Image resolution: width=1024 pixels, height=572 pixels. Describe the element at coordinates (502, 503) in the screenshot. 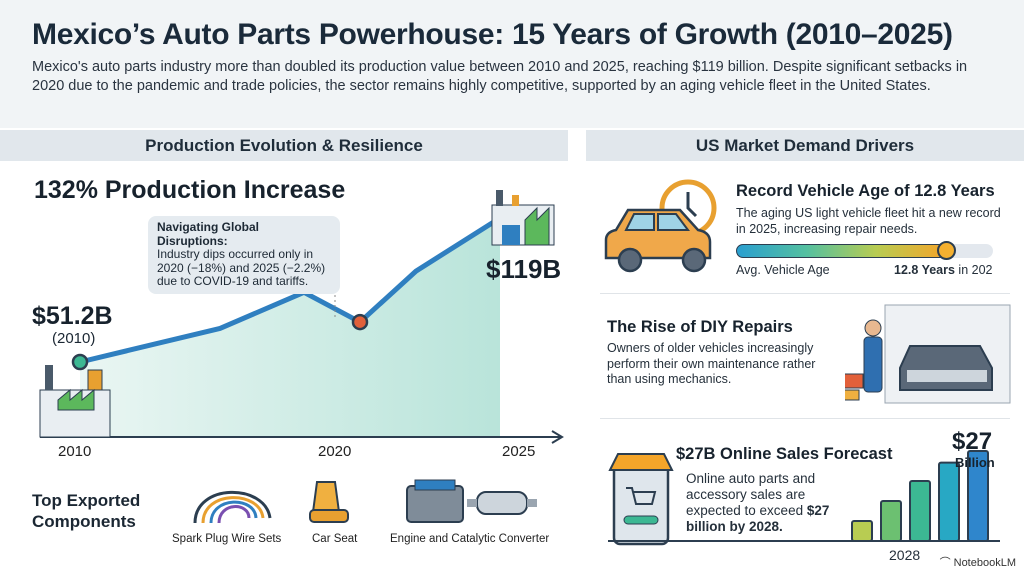

I see `catalytic-converter-icon` at that location.